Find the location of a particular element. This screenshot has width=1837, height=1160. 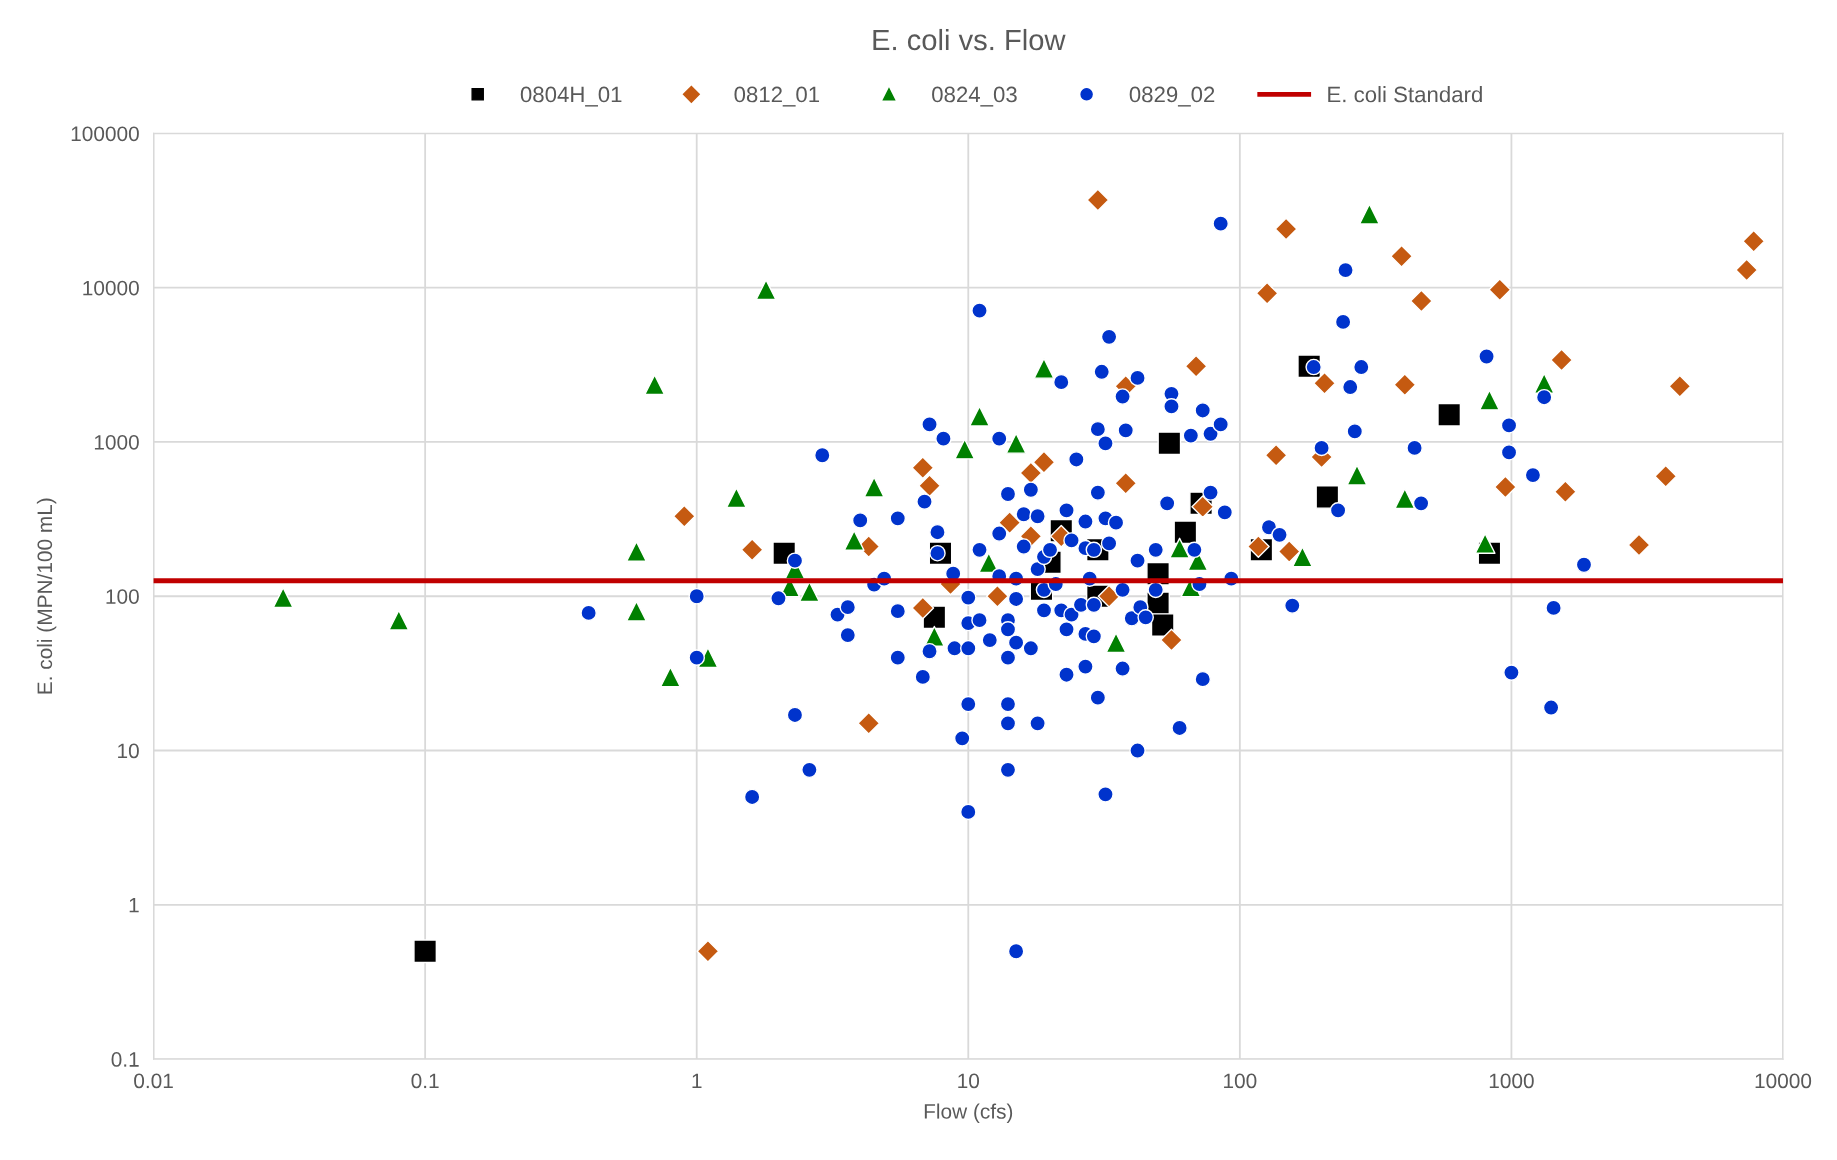

x-tick-label: 10 is located at coordinates (969, 1081).